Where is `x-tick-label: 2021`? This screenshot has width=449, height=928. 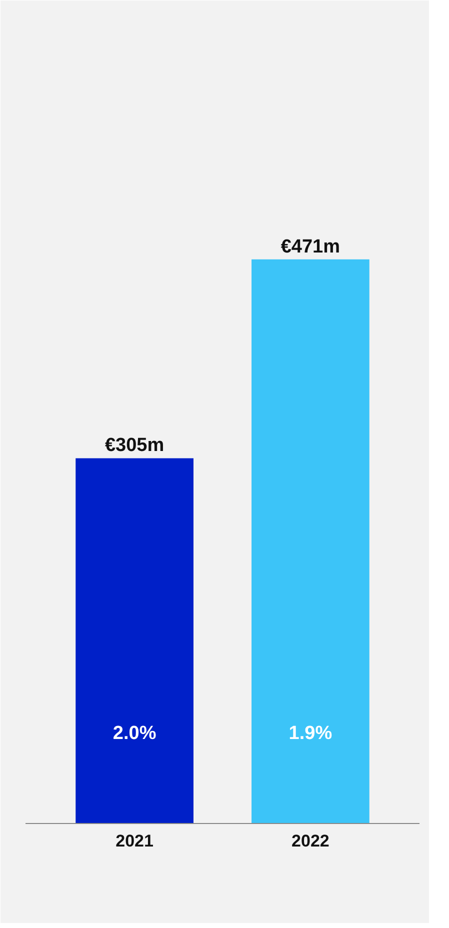 x-tick-label: 2021 is located at coordinates (135, 841).